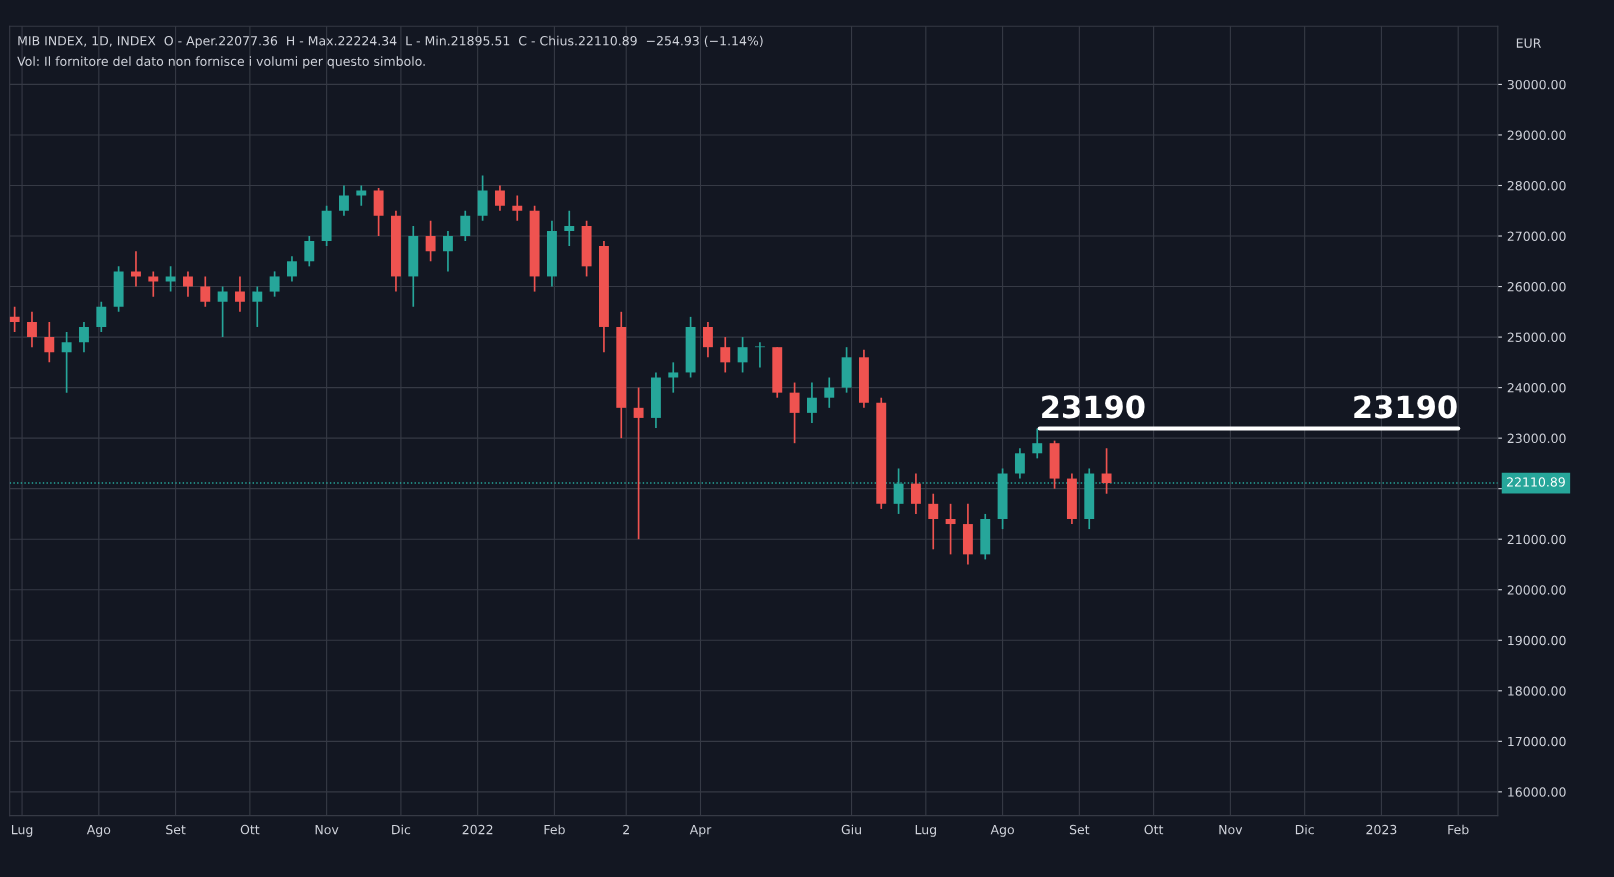  I want to click on x-tick-label: 2, so click(626, 829).